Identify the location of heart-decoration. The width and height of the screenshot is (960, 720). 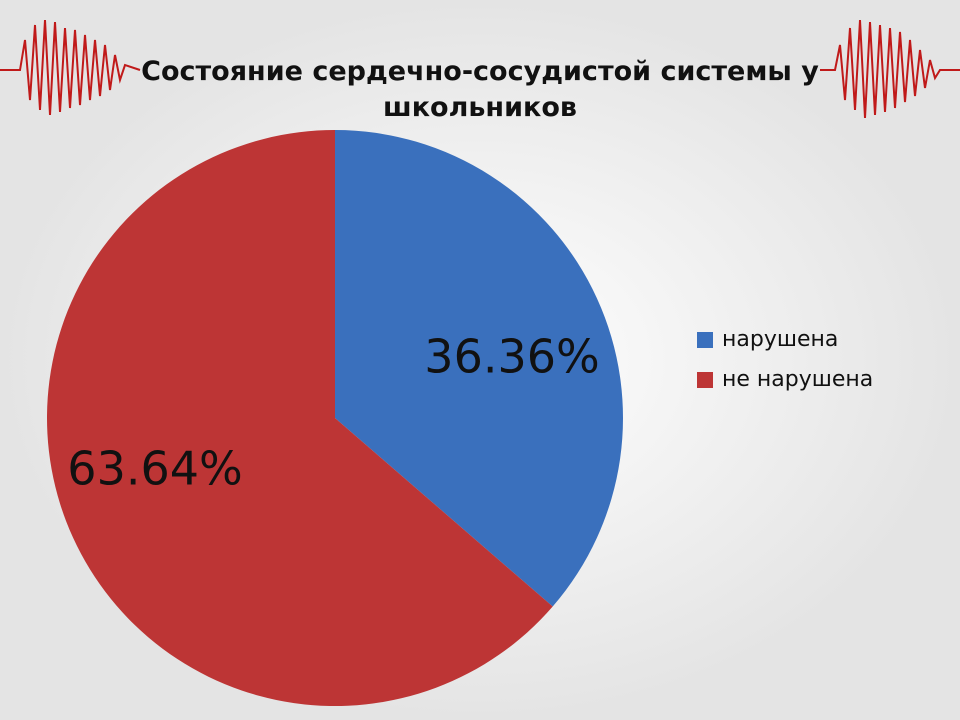
(480, 69).